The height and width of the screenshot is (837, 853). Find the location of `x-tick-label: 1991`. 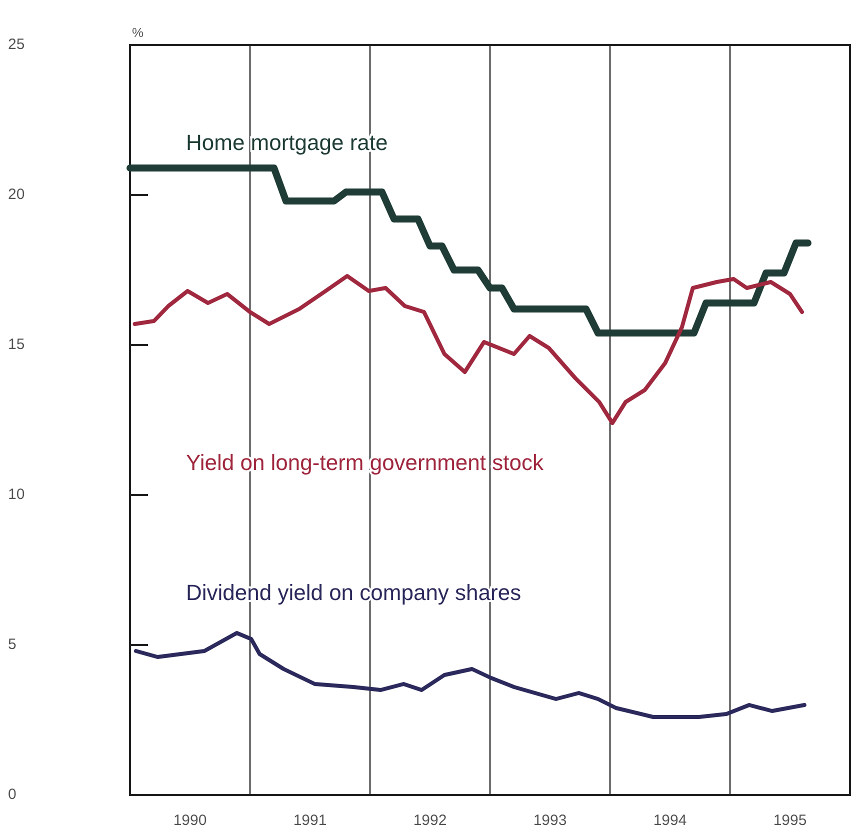

x-tick-label: 1991 is located at coordinates (310, 820).